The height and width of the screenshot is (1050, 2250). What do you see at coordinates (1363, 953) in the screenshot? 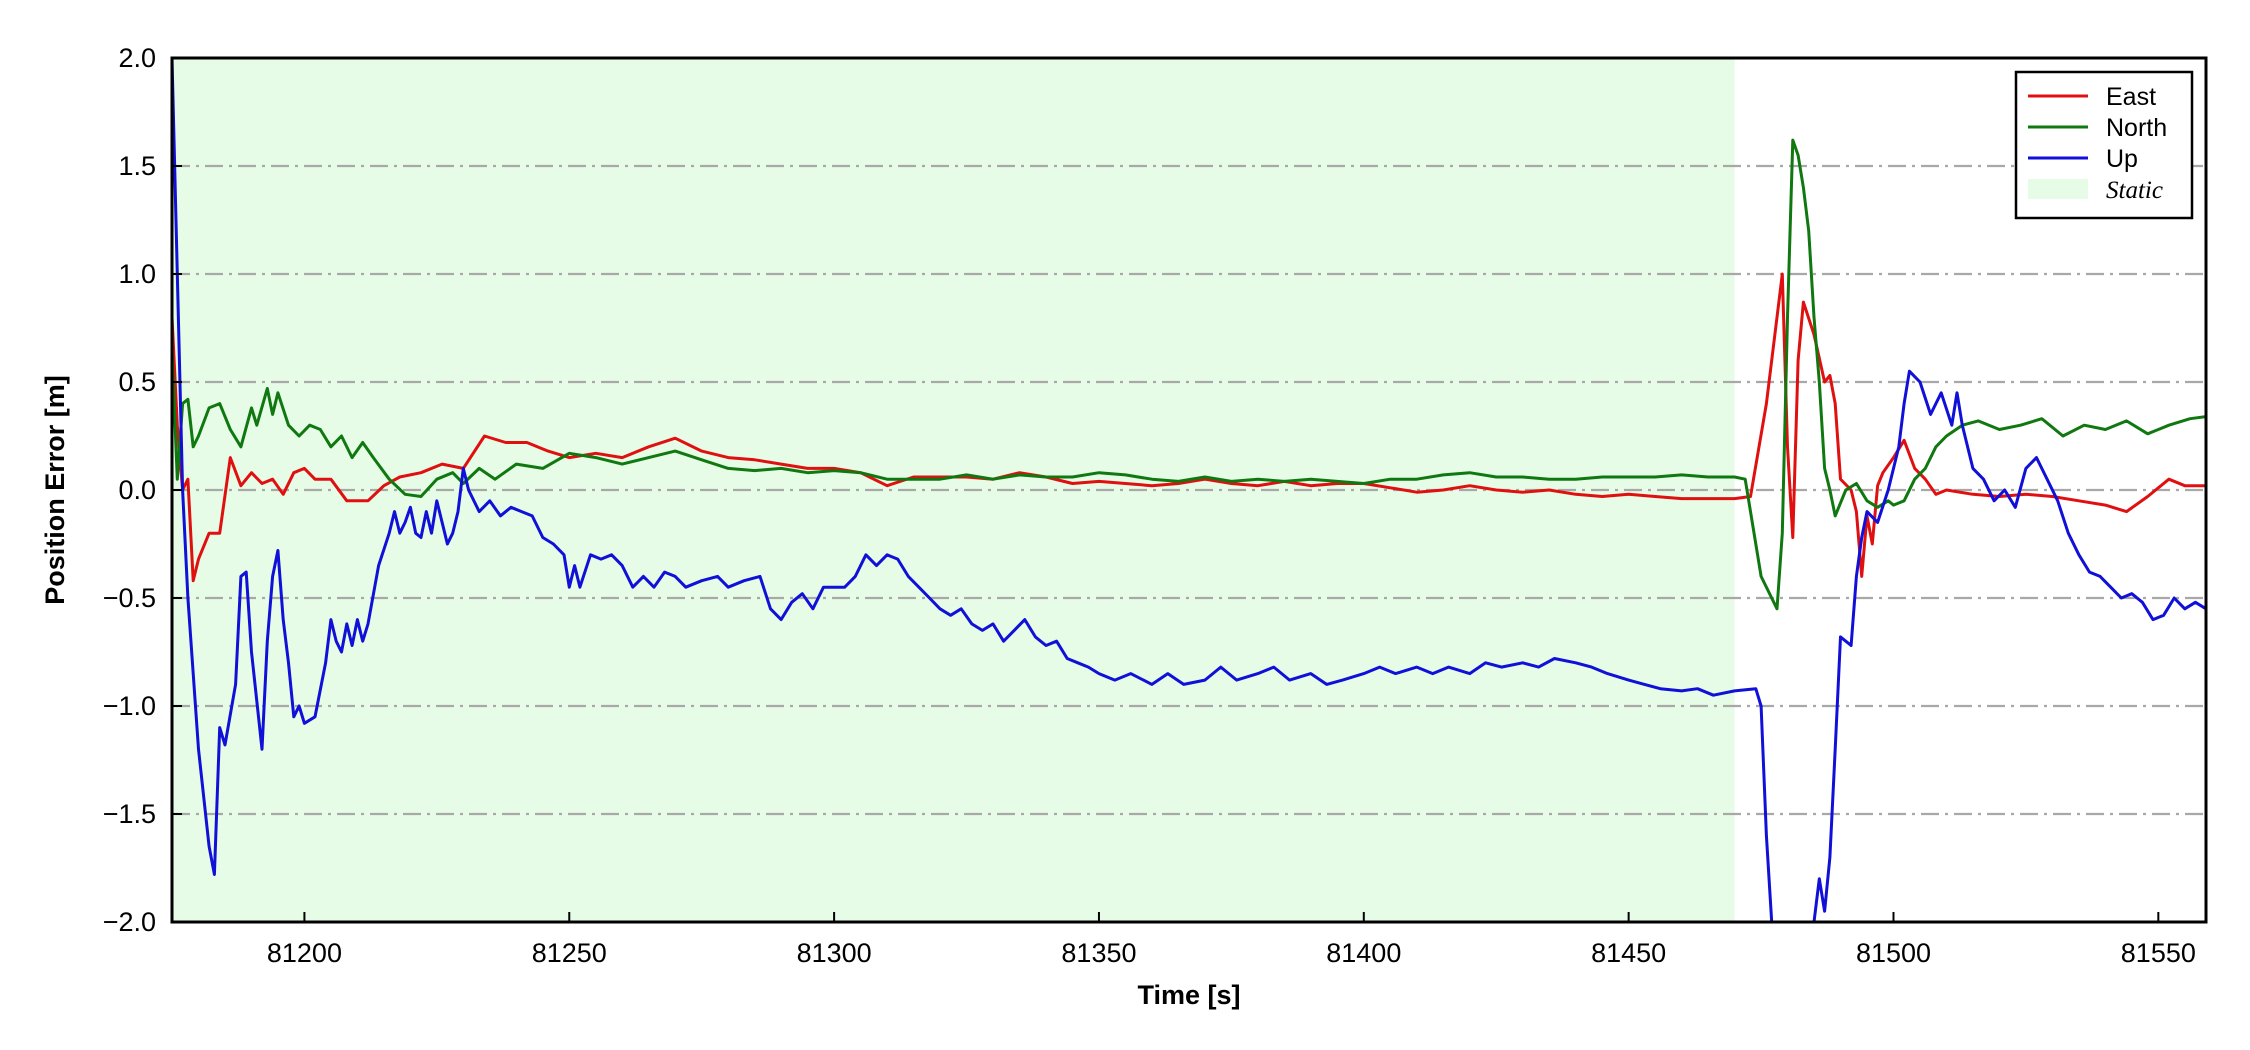
I see `x-tick-label: 81400` at bounding box center [1363, 953].